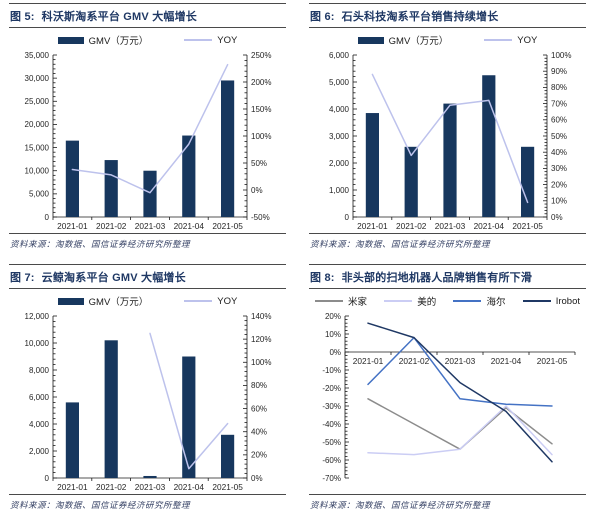 The width and height of the screenshot is (600, 522). Describe the element at coordinates (147, 15) in the screenshot. I see `figure-title: 图 5: 科沃斯淘系平台 GMV 大幅增长` at that location.